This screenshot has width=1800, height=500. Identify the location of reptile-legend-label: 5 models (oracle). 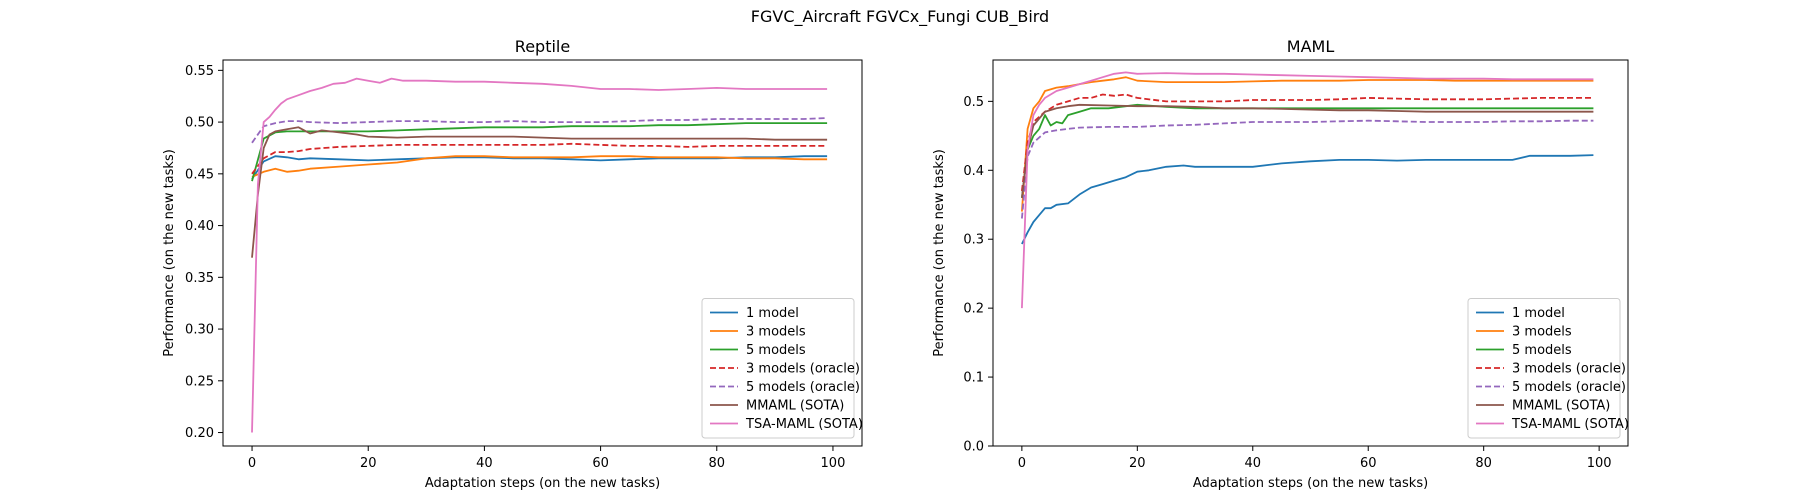
(803, 387).